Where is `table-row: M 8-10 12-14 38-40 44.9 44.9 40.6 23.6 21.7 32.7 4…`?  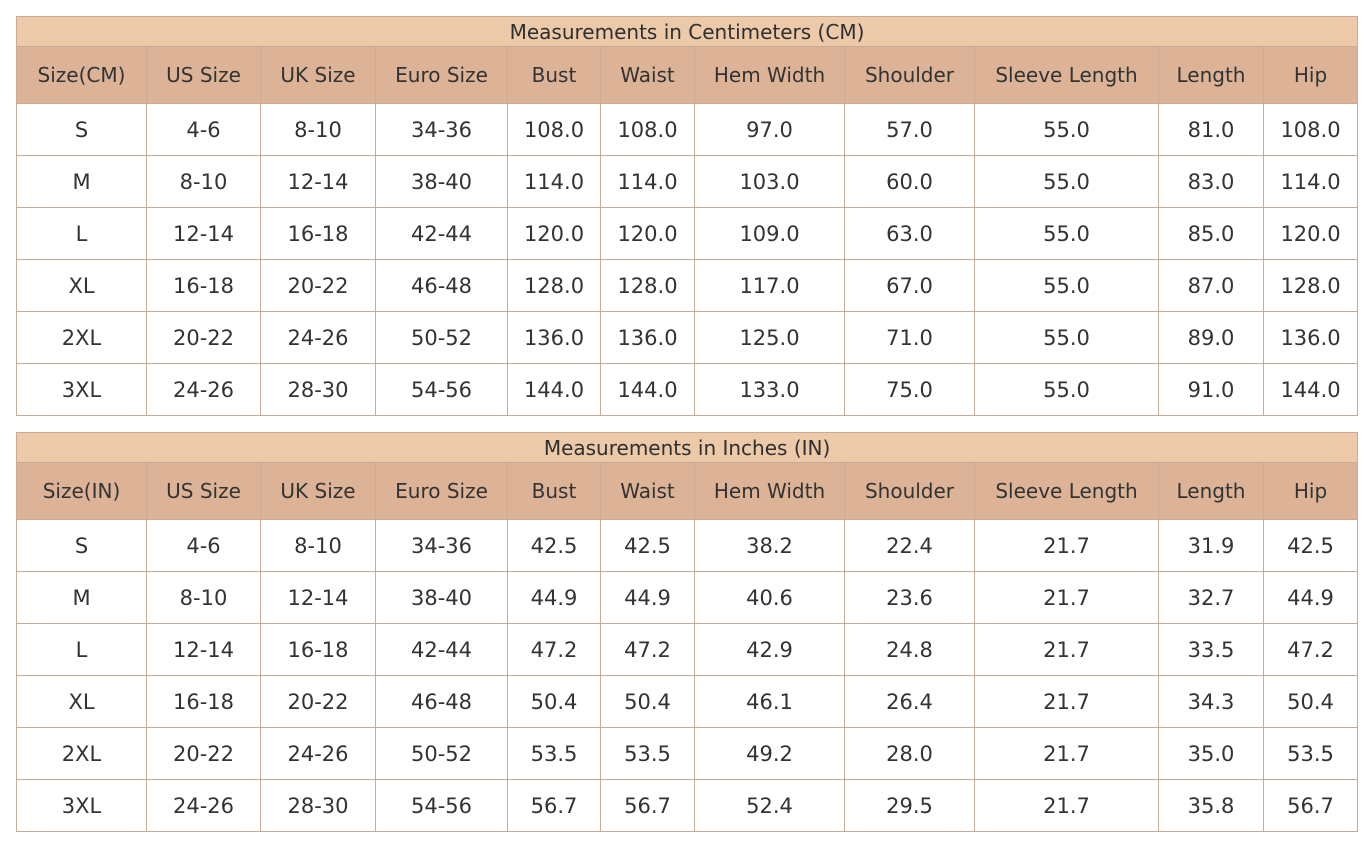
table-row: M 8-10 12-14 38-40 44.9 44.9 40.6 23.6 21.7 32.7 4… is located at coordinates (687, 597).